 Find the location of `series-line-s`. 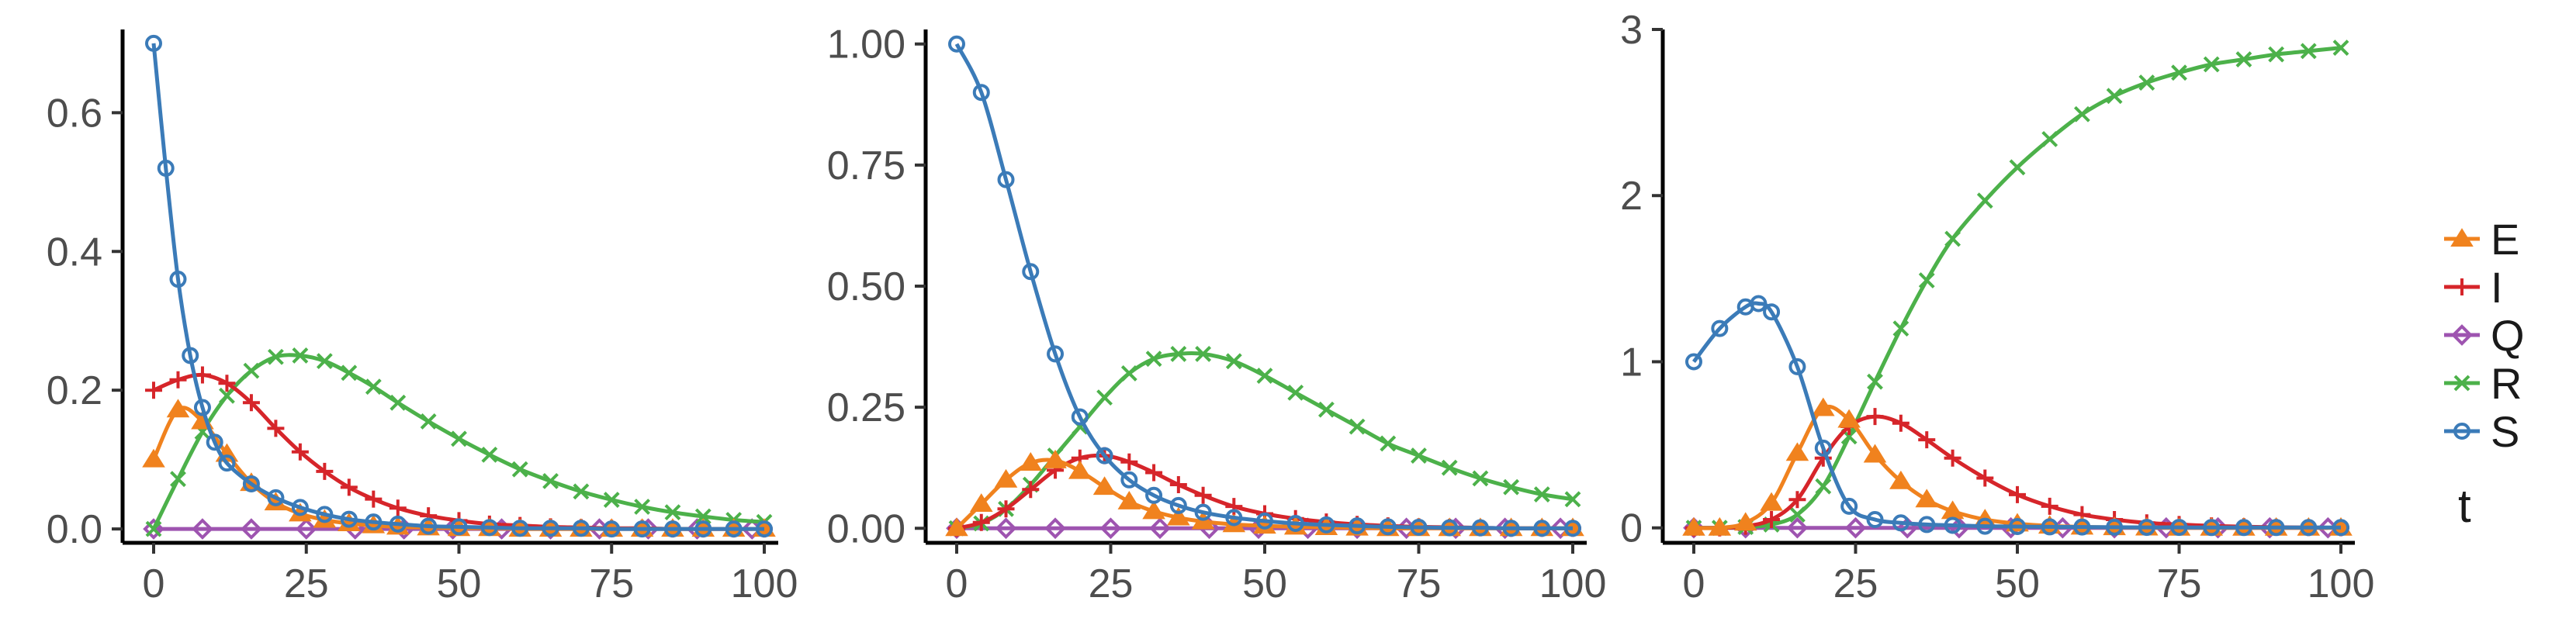

series-line-s is located at coordinates (2016, 415).